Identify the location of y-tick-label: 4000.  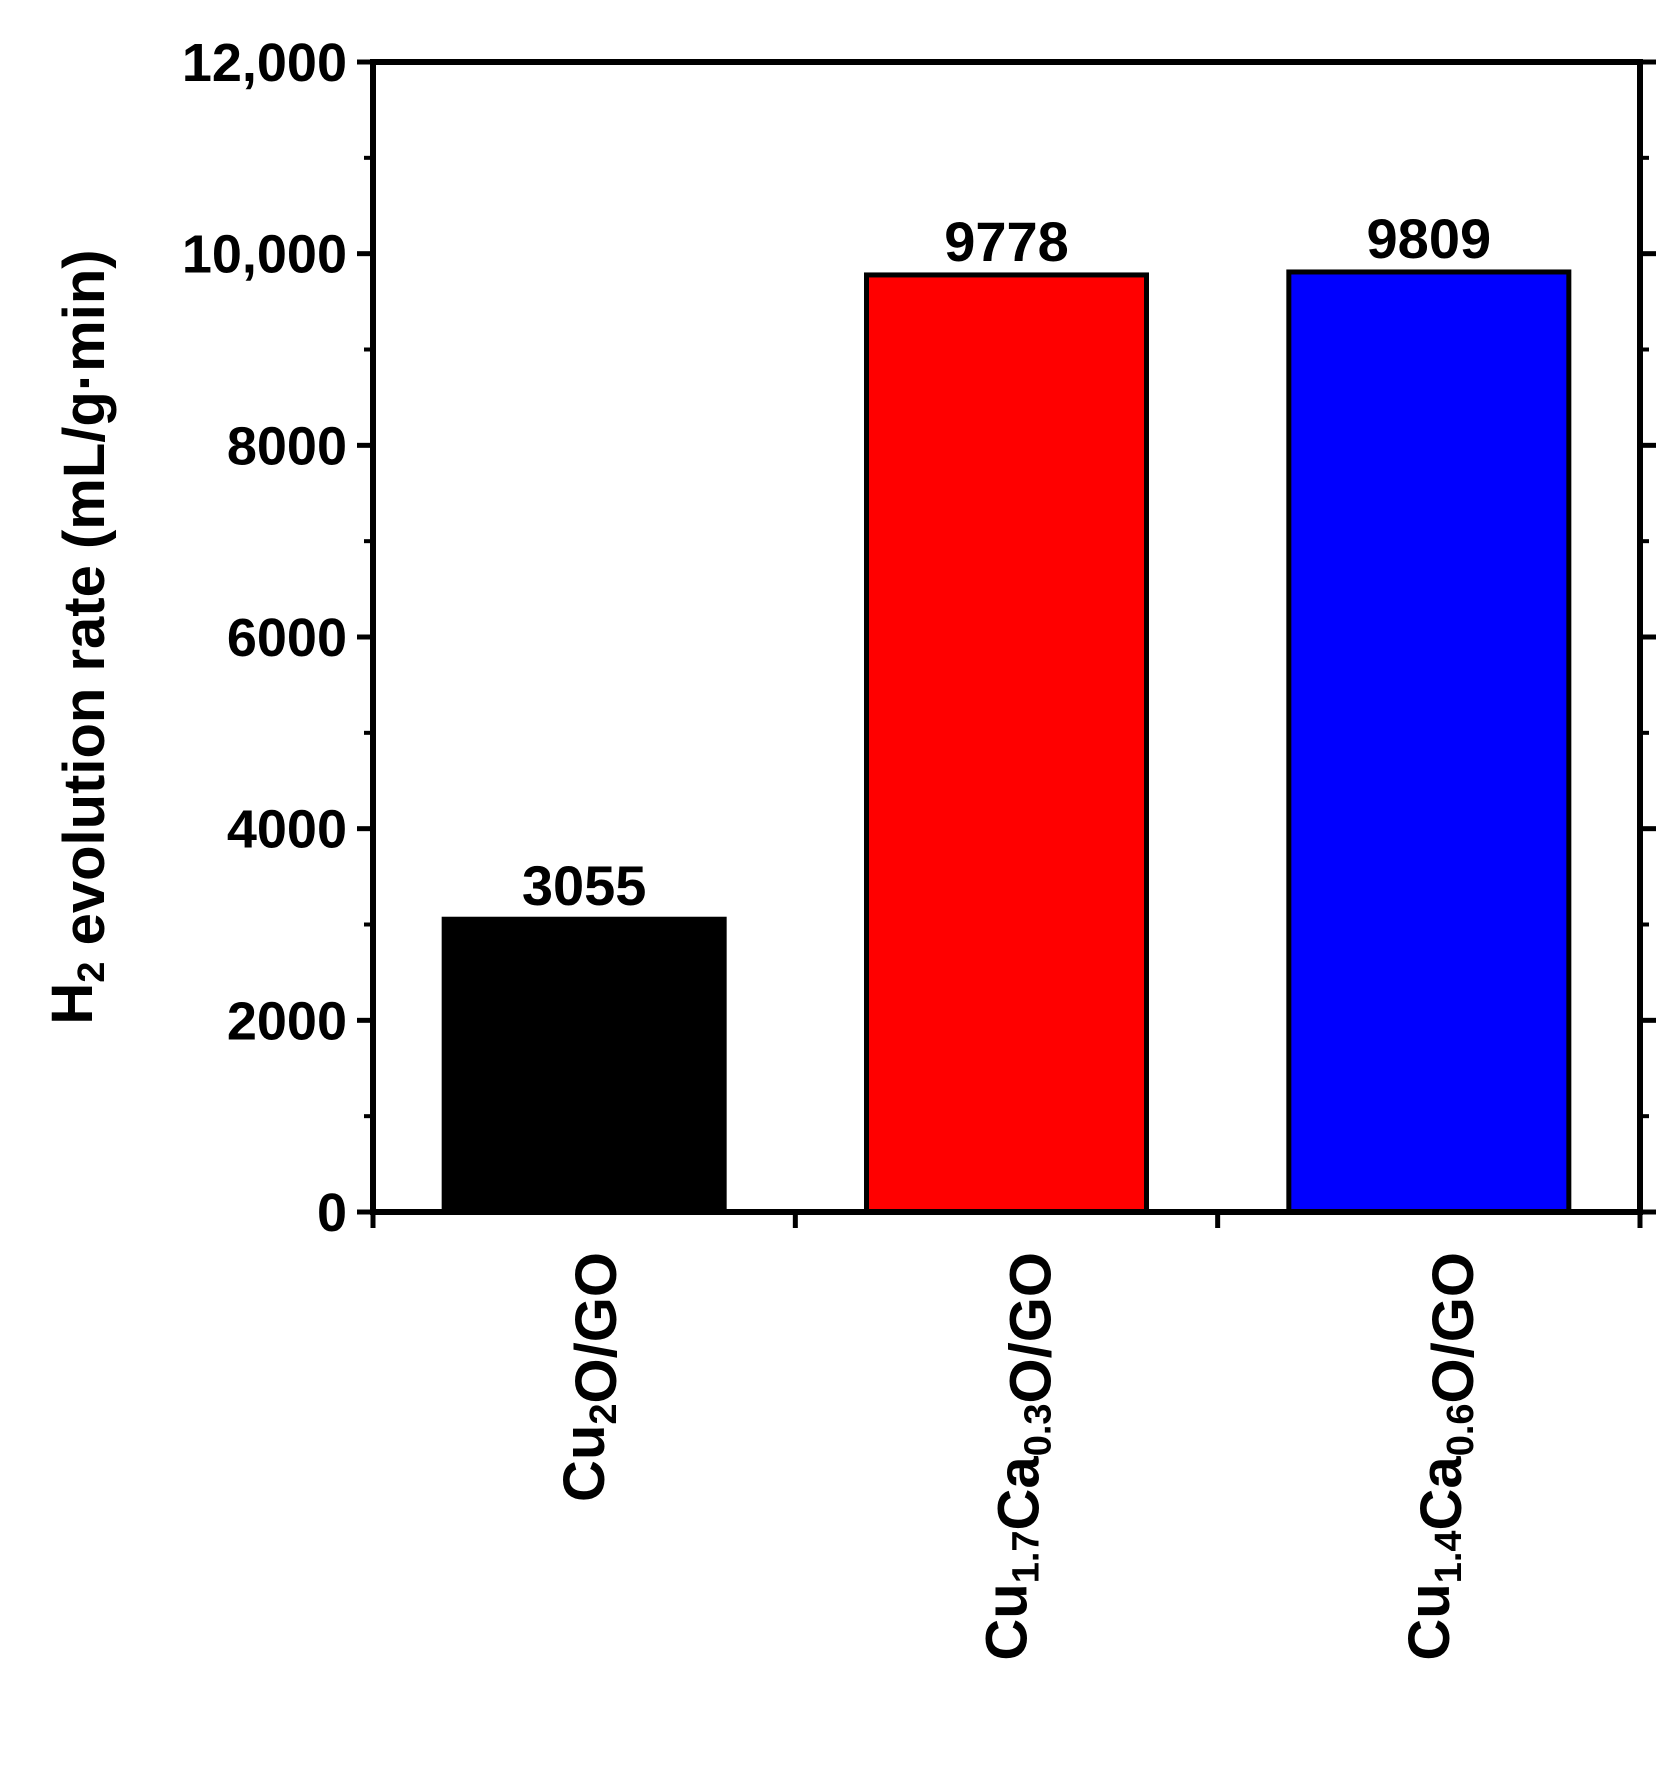
(287, 830).